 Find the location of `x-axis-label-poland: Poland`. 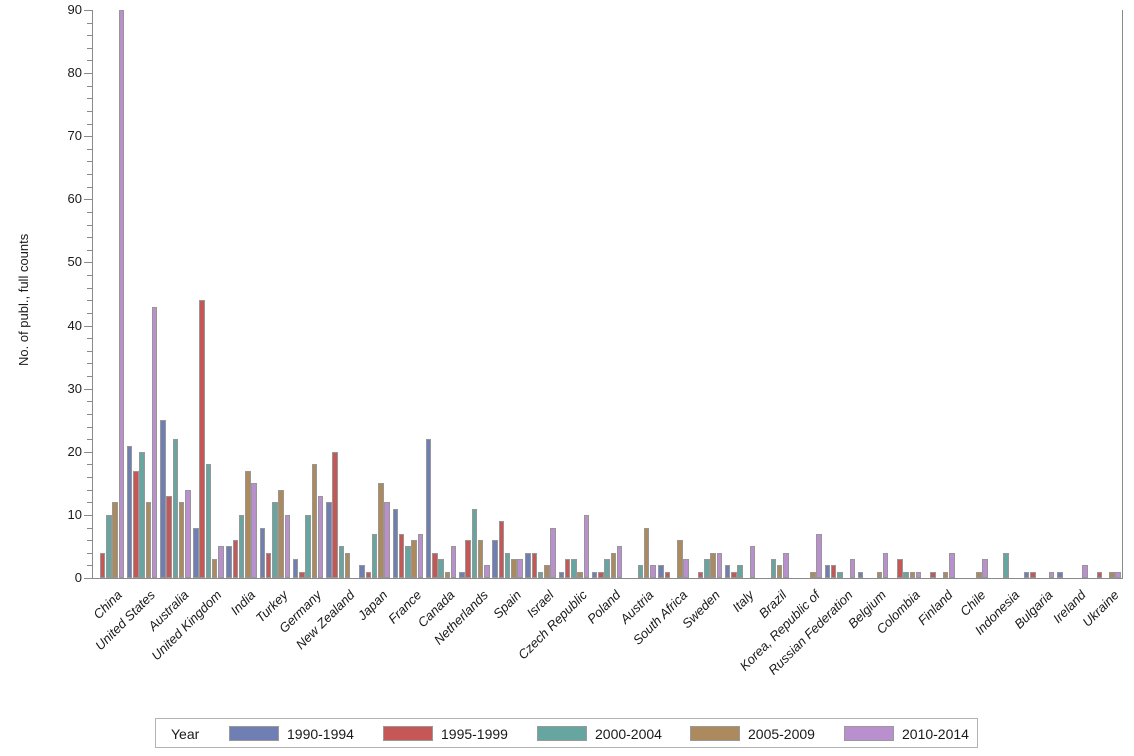

x-axis-label-poland: Poland is located at coordinates (604, 607).